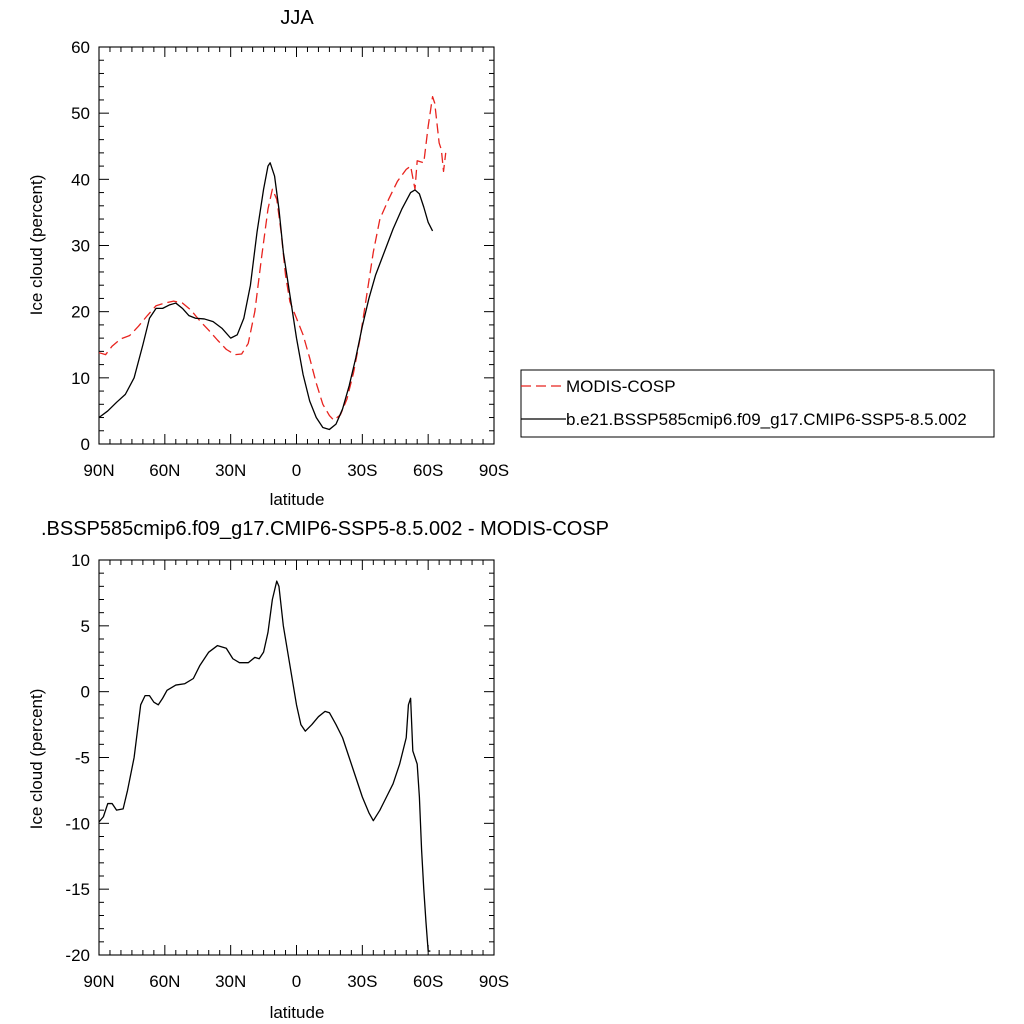  What do you see at coordinates (80, 312) in the screenshot?
I see `top-y-tick-label: 20` at bounding box center [80, 312].